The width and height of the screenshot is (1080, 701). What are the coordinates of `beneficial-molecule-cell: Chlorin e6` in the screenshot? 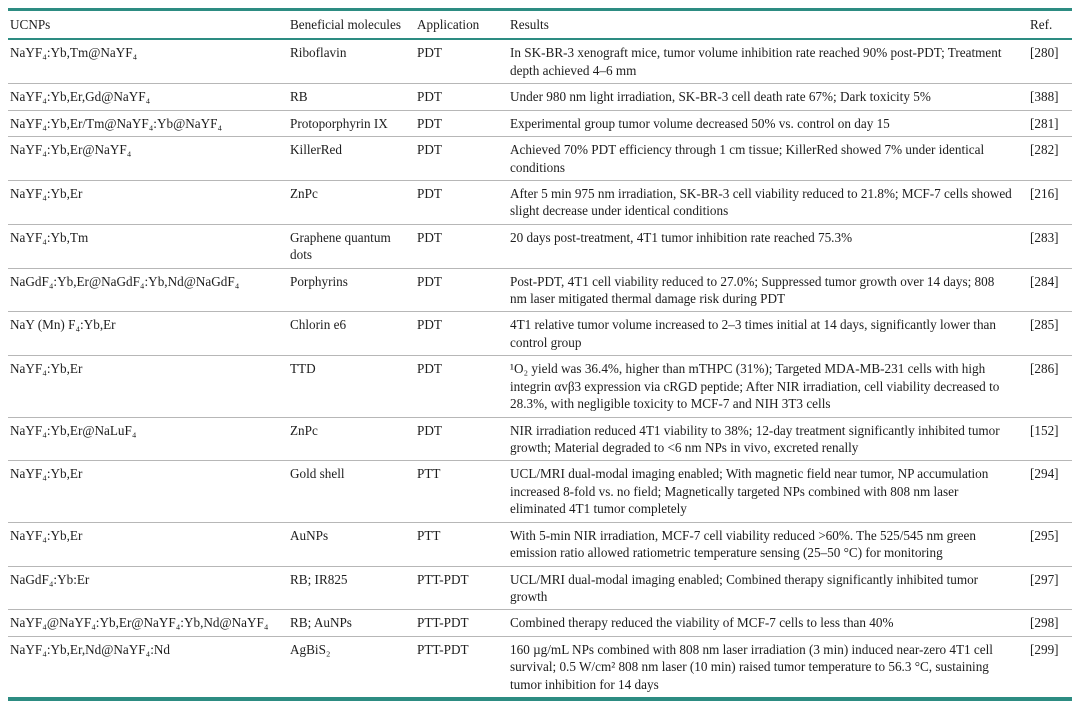 It's located at (351, 334).